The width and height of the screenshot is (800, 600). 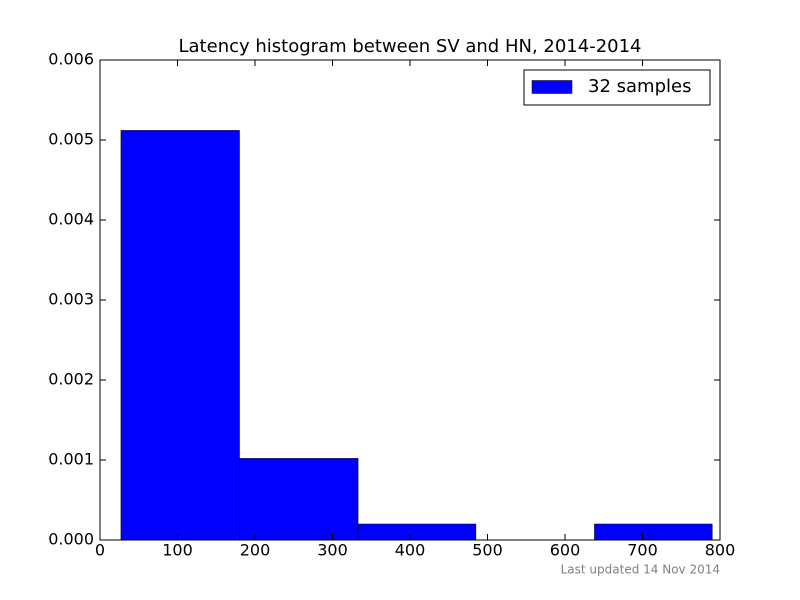 What do you see at coordinates (552, 87) in the screenshot?
I see `legend-swatch` at bounding box center [552, 87].